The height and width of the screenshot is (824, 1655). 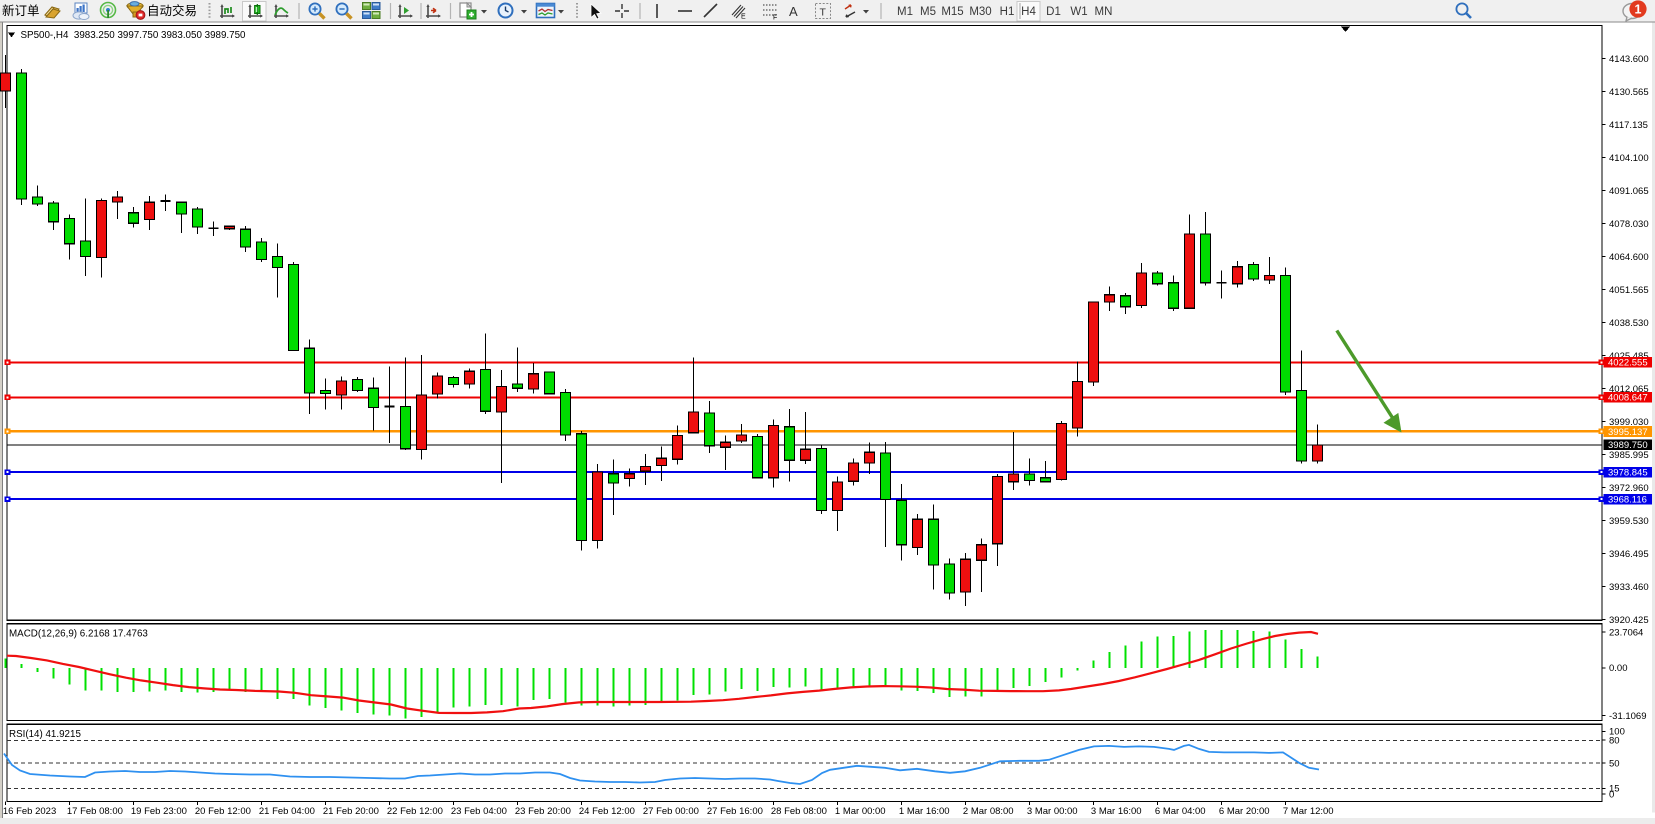 I want to click on svg-text: H4, so click(x=1028, y=12).